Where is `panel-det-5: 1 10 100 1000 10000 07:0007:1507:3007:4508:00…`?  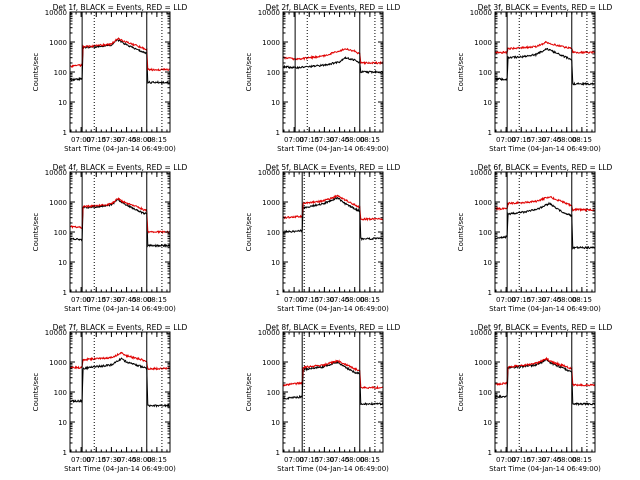 panel-det-5: 1 10 100 1000 10000 07:0007:1507:3007:4508:00… is located at coordinates (323, 238).